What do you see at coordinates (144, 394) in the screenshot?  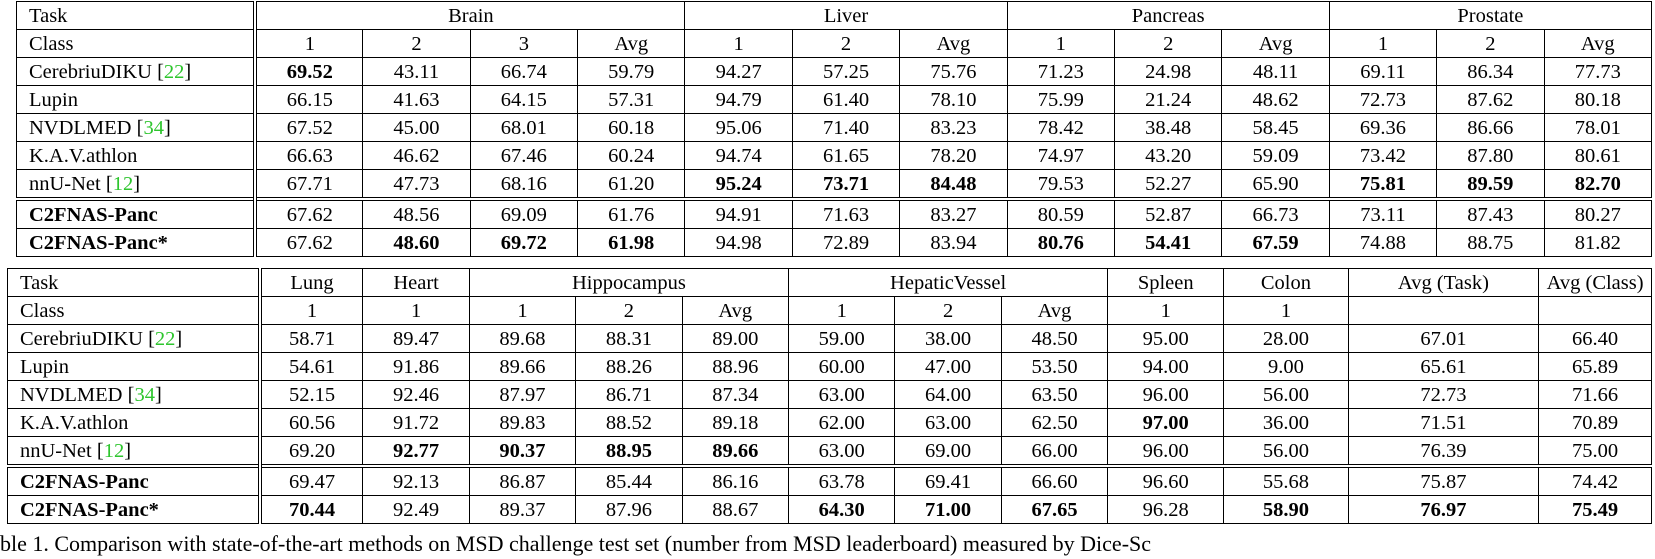 I see `citation-number: 34` at bounding box center [144, 394].